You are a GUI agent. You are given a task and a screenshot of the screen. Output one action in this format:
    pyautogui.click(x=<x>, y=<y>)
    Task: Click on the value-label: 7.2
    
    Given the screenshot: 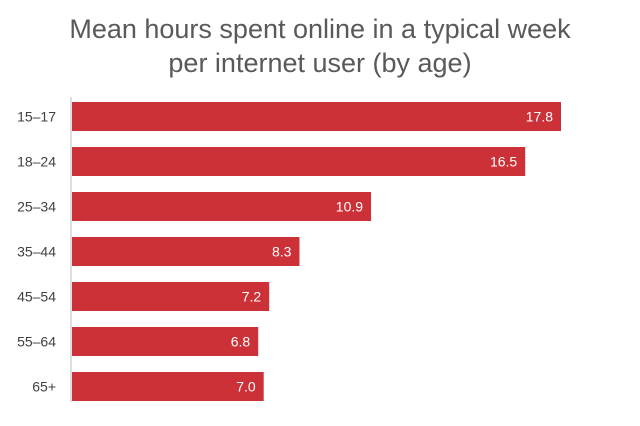 What is the action you would take?
    pyautogui.click(x=252, y=297)
    